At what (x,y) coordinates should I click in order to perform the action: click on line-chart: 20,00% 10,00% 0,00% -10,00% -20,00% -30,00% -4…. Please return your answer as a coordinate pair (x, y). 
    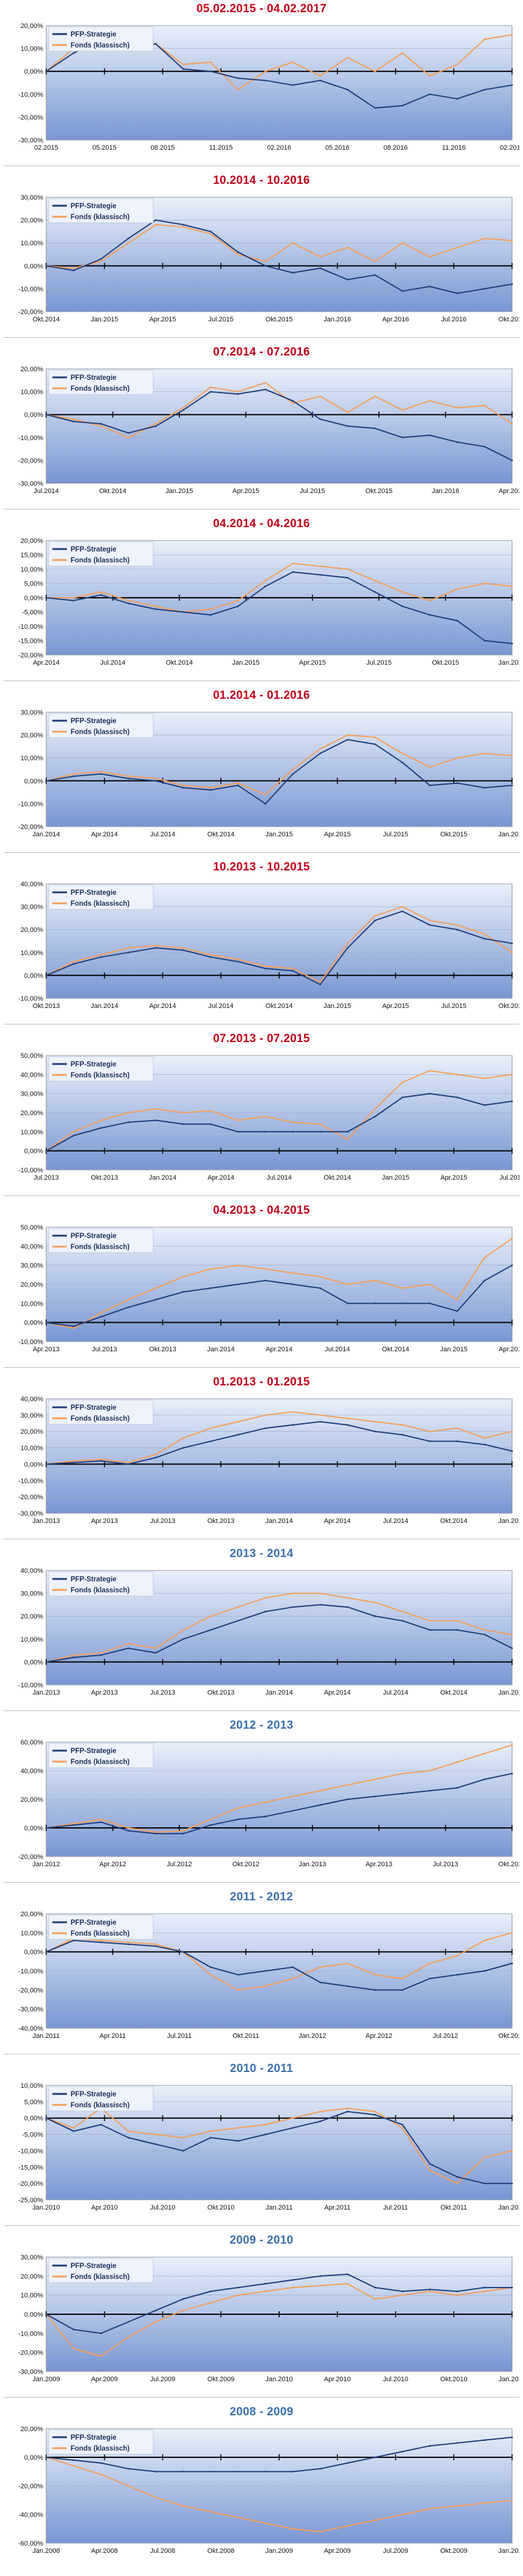
    Looking at the image, I should click on (268, 1976).